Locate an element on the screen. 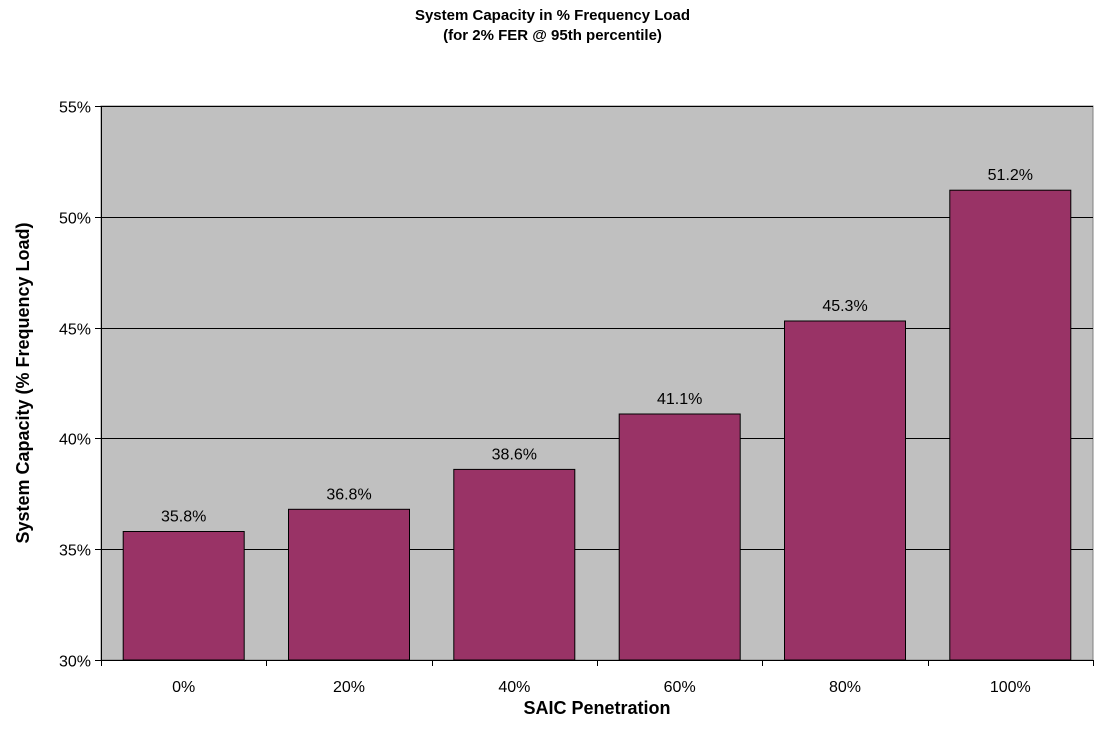 This screenshot has height=738, width=1105. data-label: 45.3% is located at coordinates (844, 306).